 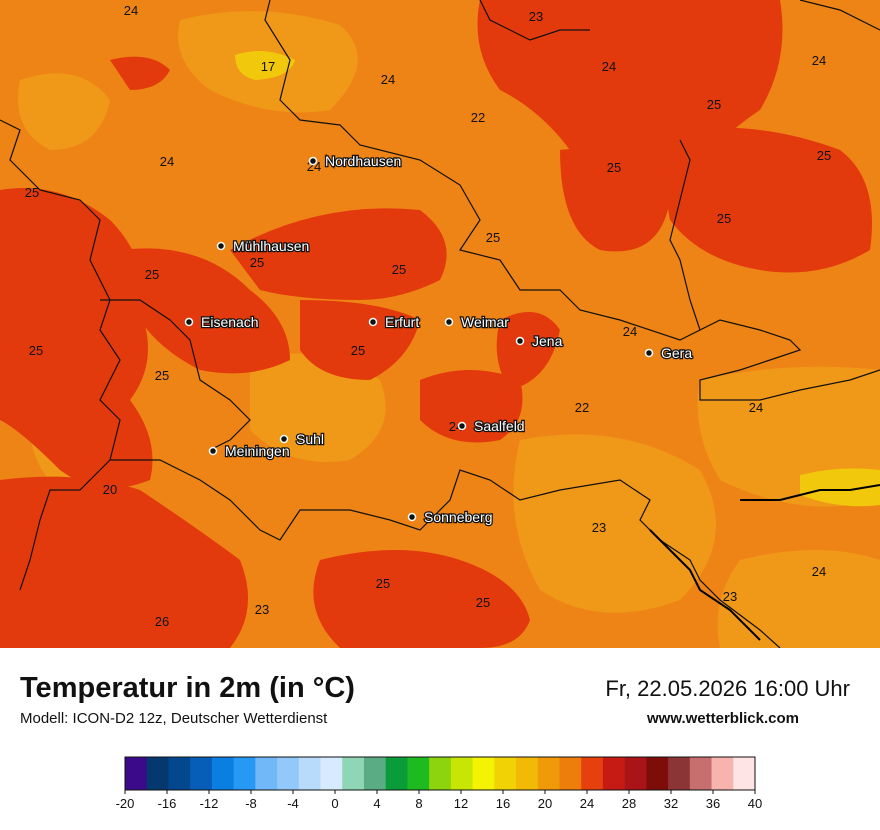 I want to click on legend-tick-label: 8, so click(x=418, y=803).